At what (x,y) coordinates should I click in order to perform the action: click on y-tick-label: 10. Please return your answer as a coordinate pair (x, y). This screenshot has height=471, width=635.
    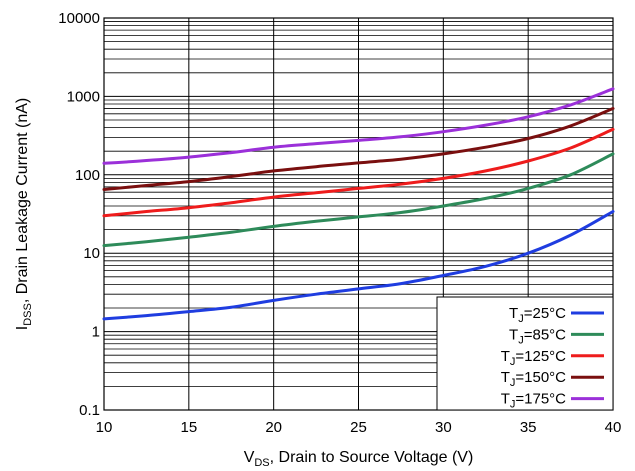
    Looking at the image, I should click on (91, 253).